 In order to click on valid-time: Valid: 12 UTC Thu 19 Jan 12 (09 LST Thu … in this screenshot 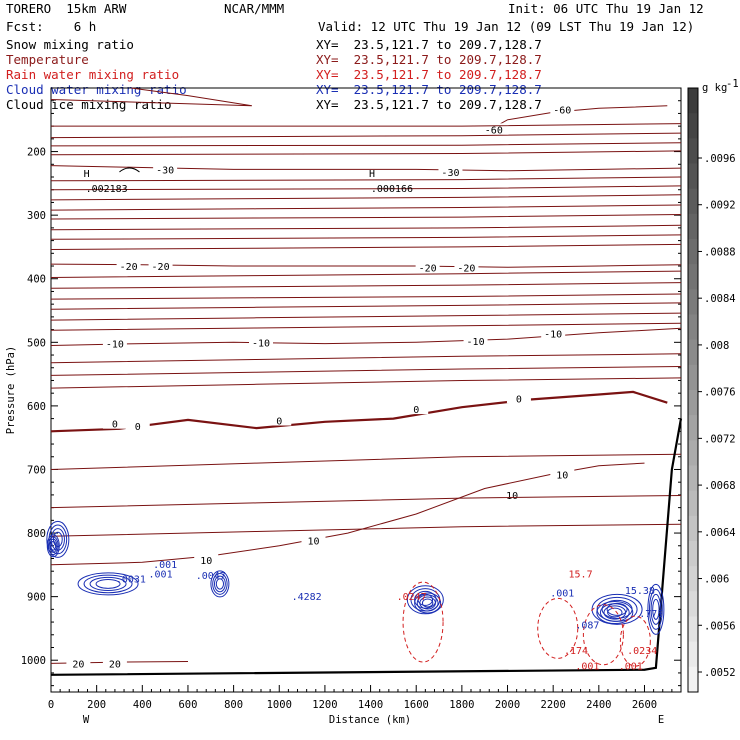, I will do `click(506, 26)`.